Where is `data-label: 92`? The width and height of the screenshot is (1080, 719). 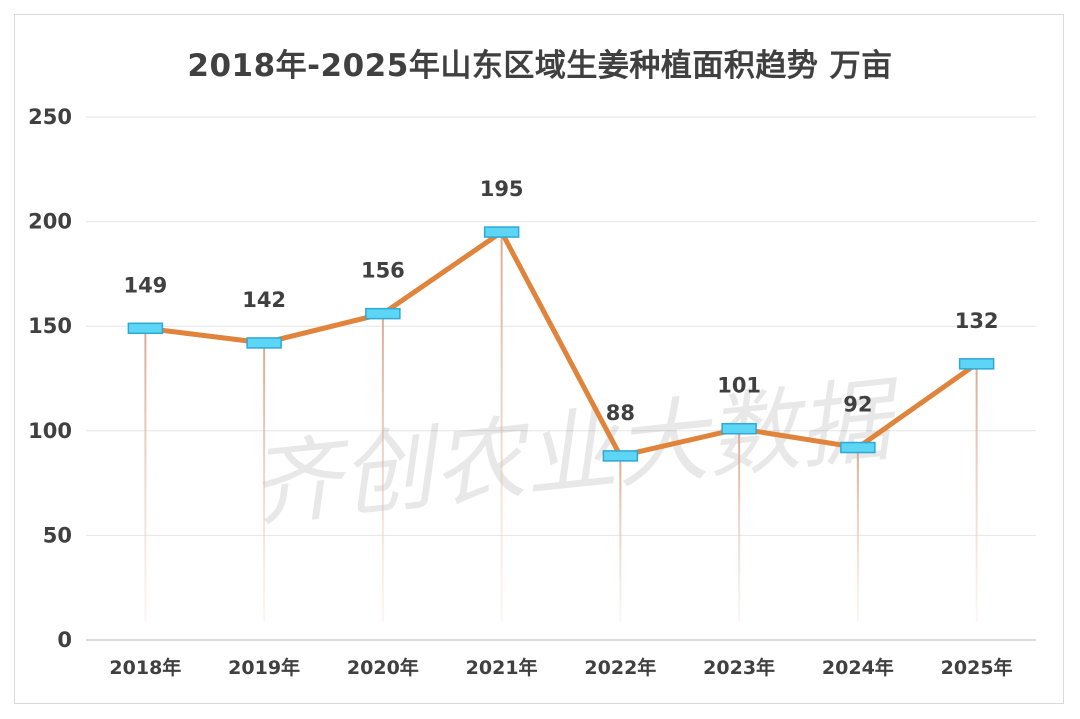 data-label: 92 is located at coordinates (857, 405).